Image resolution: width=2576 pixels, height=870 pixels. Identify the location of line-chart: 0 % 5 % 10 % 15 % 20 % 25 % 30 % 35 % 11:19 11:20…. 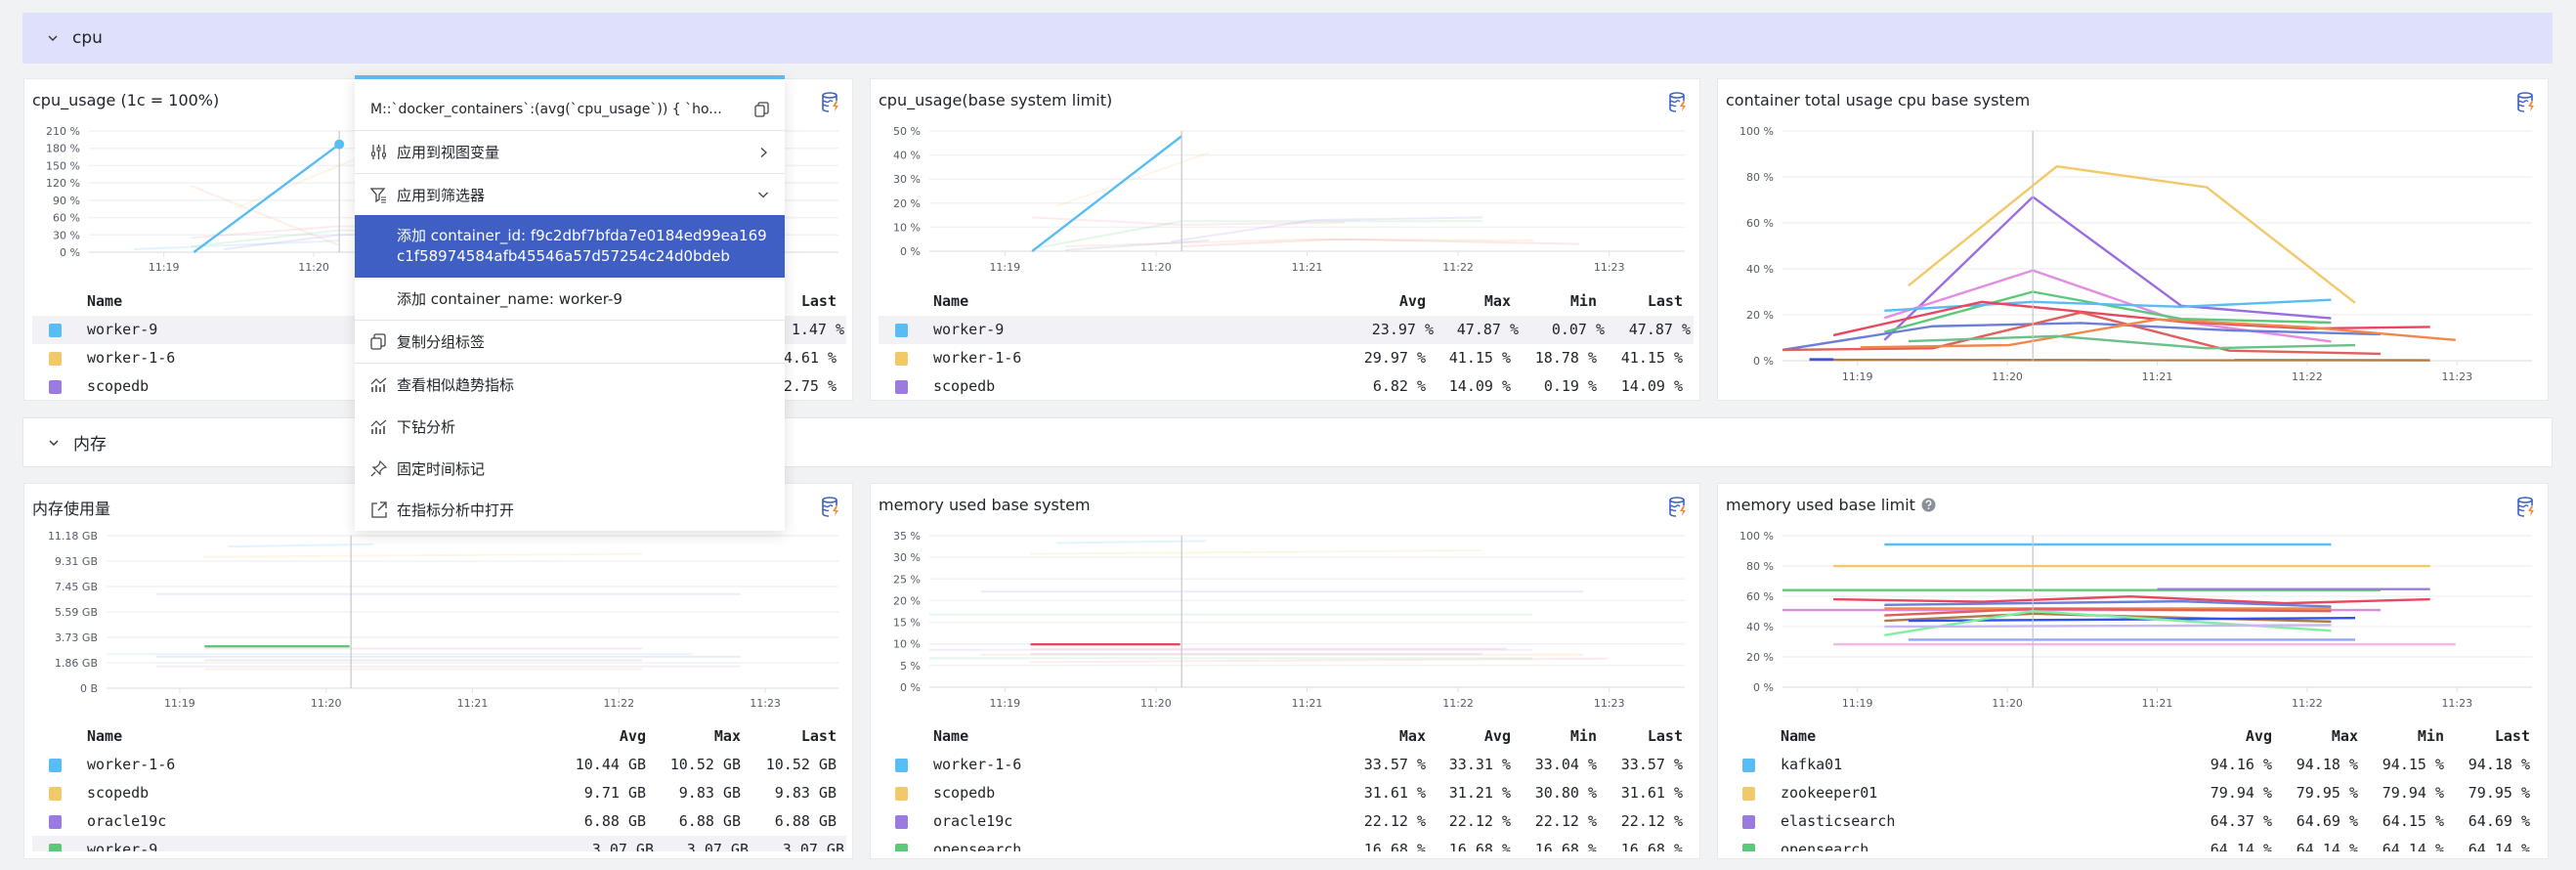
(1286, 671).